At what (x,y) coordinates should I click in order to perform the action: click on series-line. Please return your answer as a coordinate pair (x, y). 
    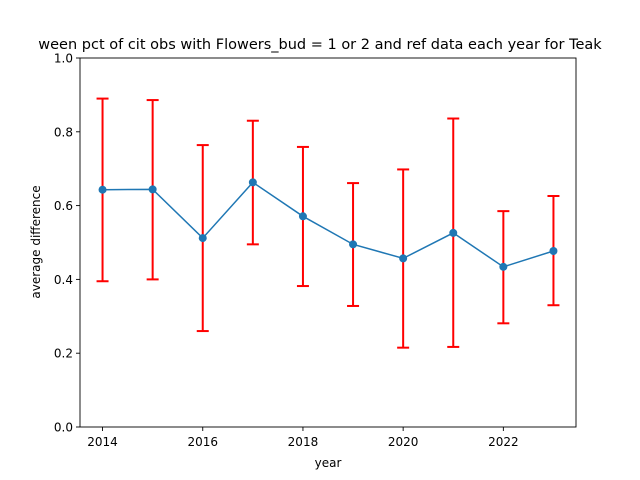
    Looking at the image, I should click on (328, 224).